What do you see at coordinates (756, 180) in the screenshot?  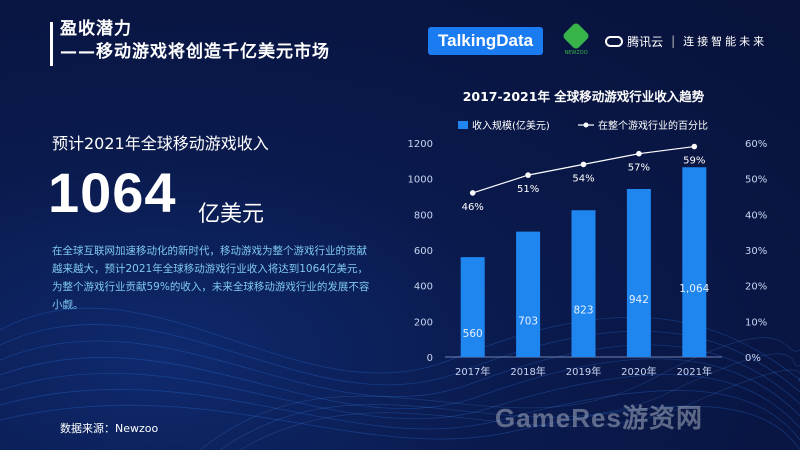 I see `y-right-tick-label: 50%` at bounding box center [756, 180].